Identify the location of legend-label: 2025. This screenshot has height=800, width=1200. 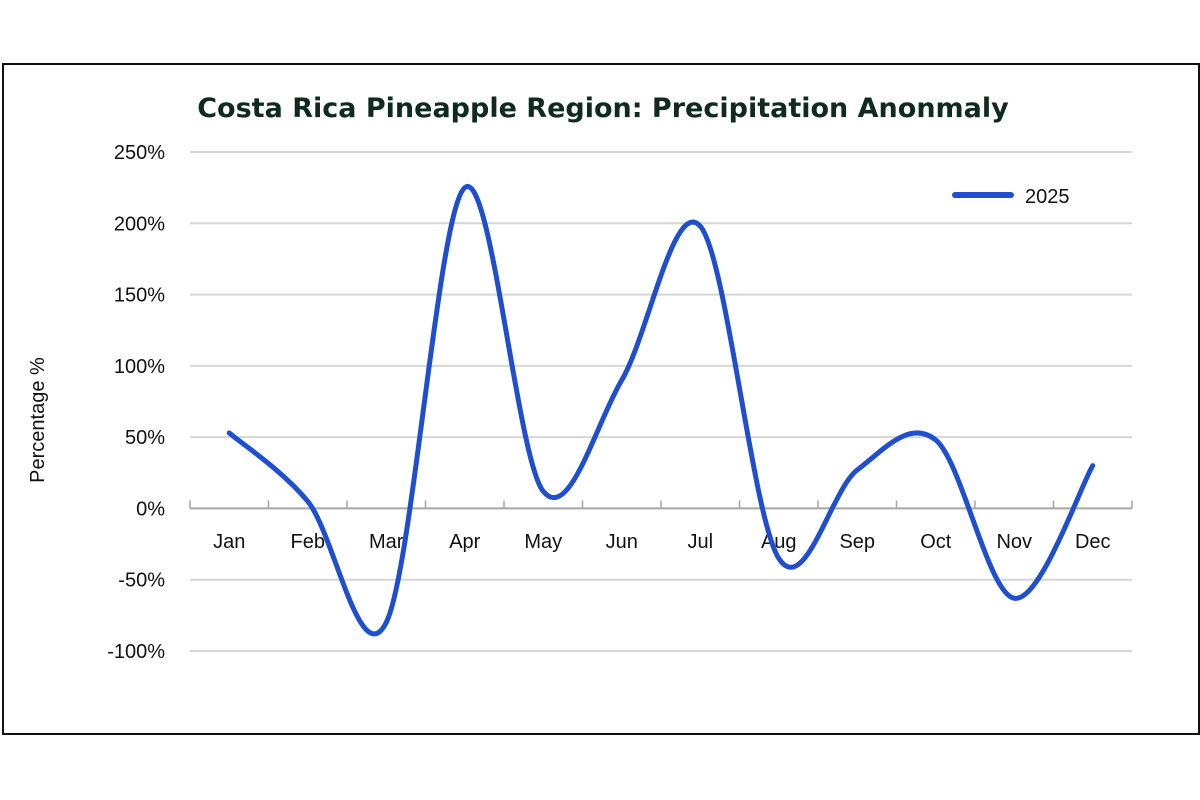
(1047, 197).